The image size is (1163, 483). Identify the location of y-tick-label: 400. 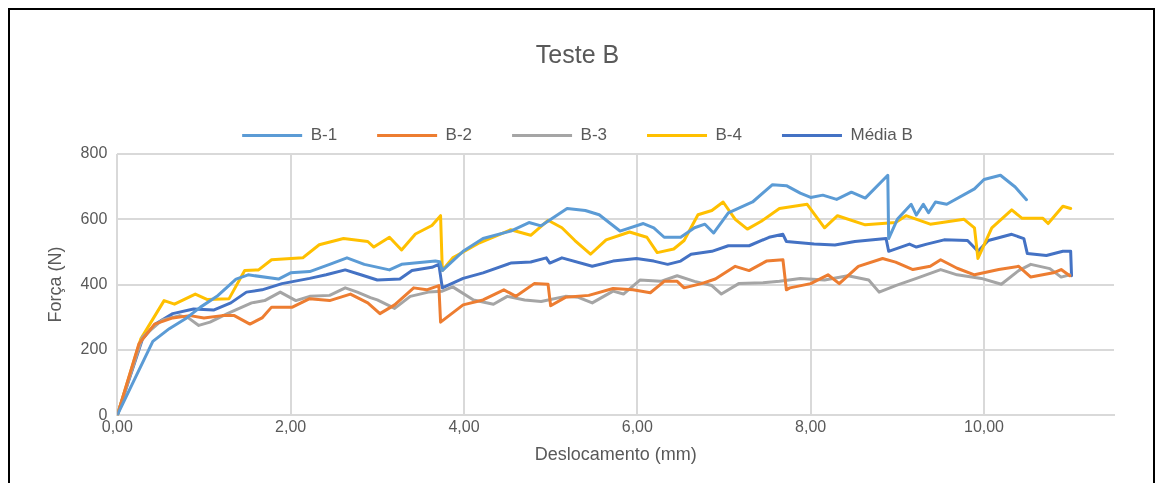
(94, 284).